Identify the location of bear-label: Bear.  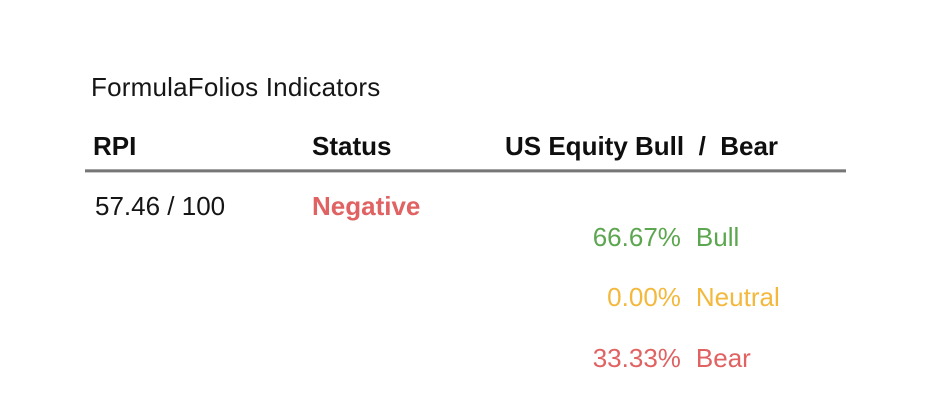
(723, 358).